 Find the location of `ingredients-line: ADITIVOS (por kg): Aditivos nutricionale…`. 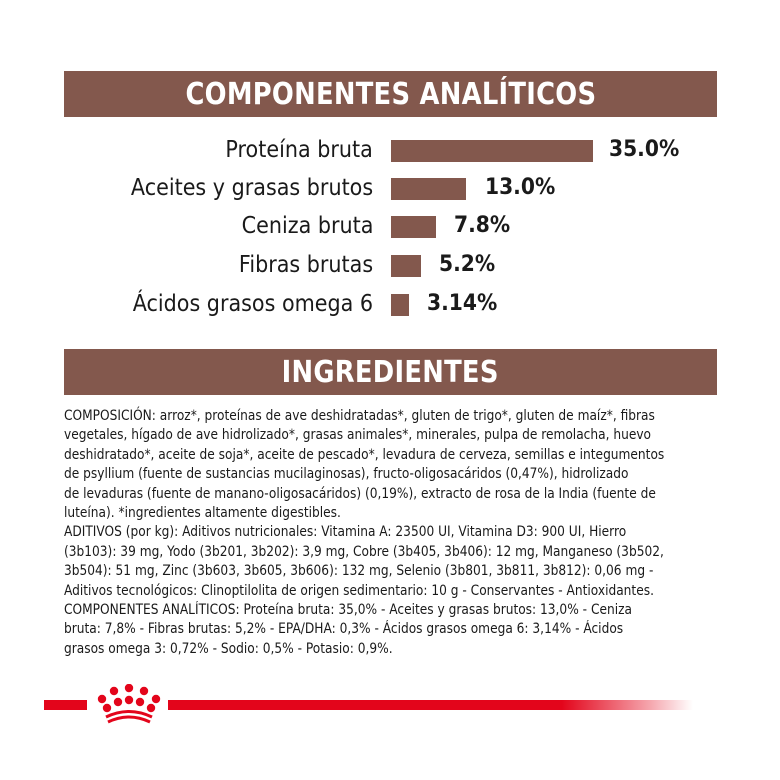

ingredients-line: ADITIVOS (por kg): Aditivos nutricionale… is located at coordinates (345, 532).